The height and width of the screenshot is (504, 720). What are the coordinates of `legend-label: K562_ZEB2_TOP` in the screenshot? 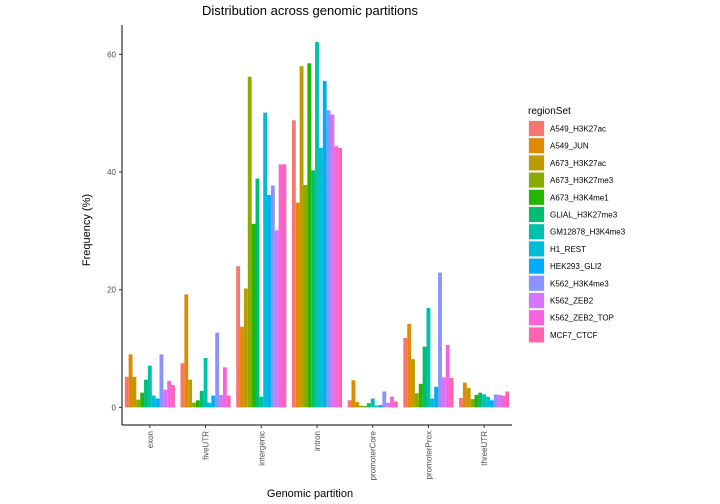 It's located at (582, 318).